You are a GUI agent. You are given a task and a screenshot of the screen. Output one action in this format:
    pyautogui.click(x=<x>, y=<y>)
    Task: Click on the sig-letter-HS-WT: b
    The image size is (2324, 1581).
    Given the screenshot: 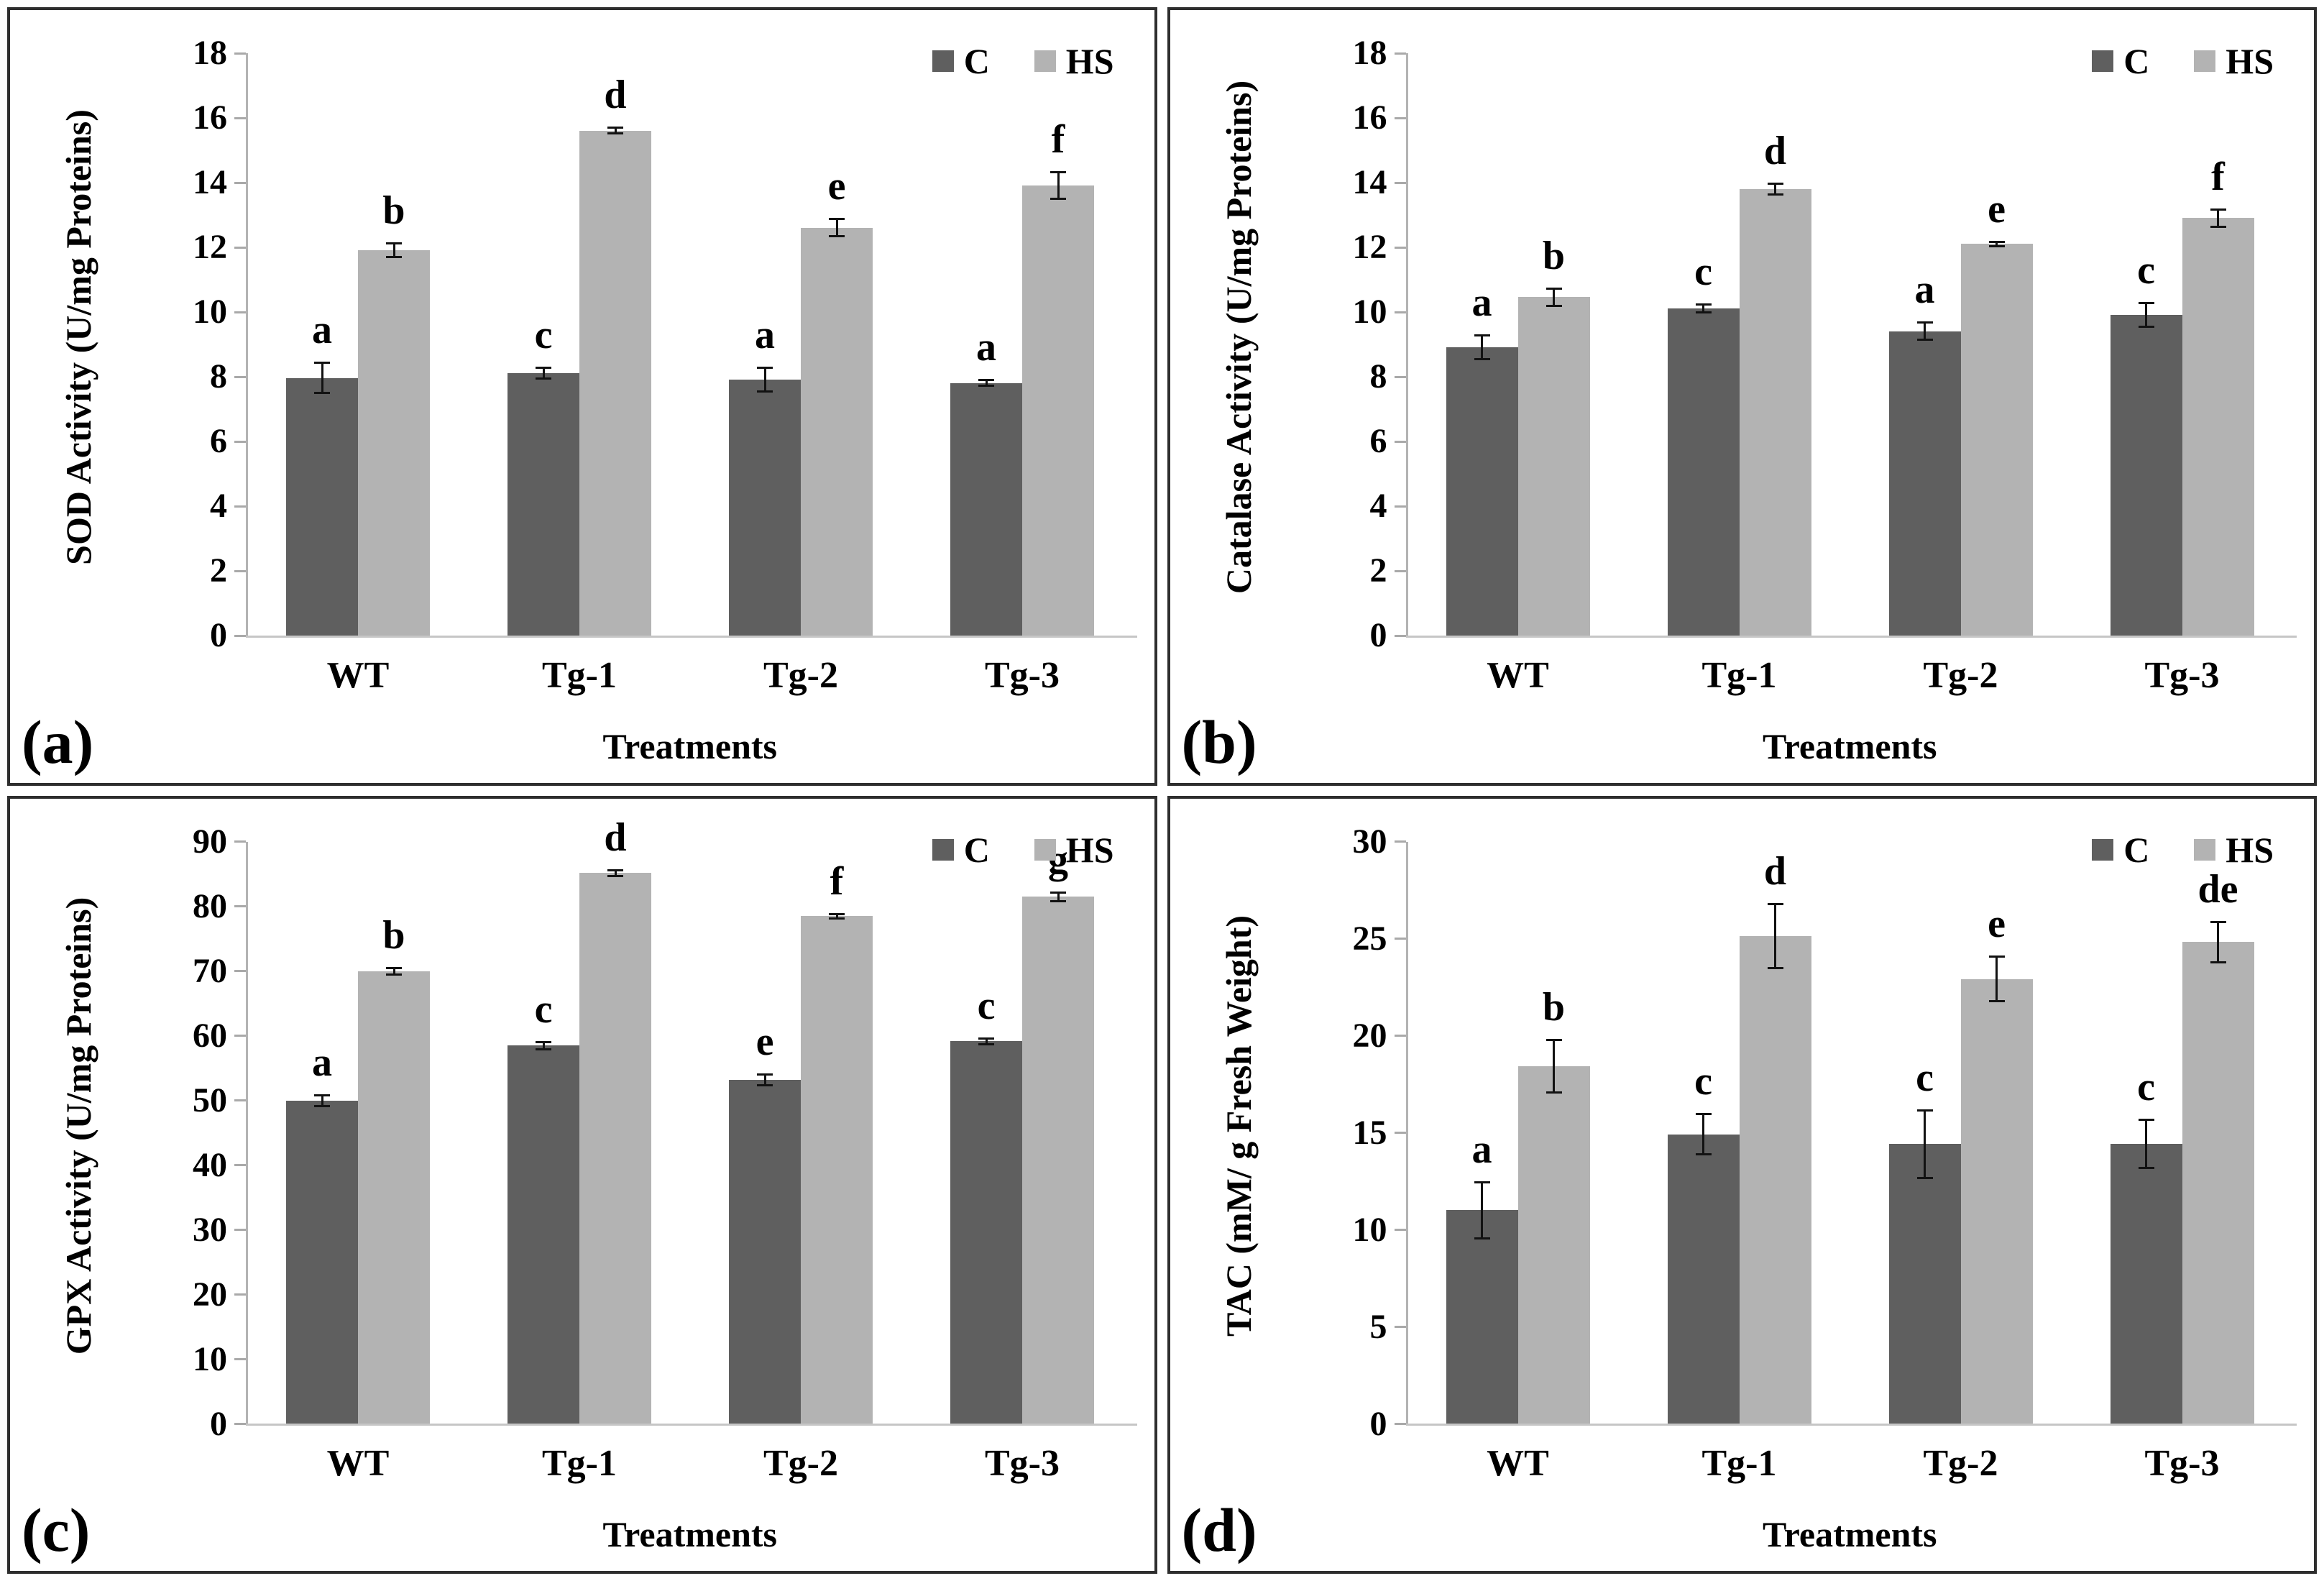 What is the action you would take?
    pyautogui.click(x=1554, y=1007)
    